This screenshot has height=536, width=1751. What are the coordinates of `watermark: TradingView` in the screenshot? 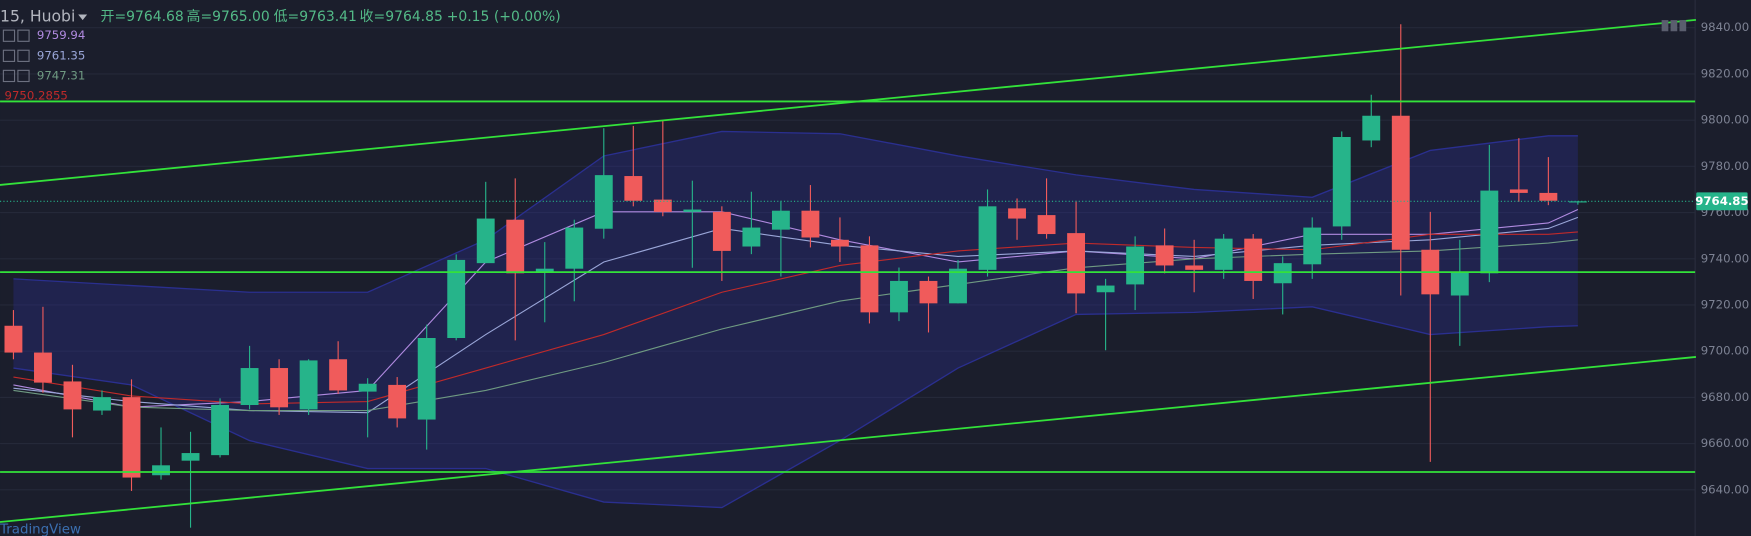 It's located at (40, 529).